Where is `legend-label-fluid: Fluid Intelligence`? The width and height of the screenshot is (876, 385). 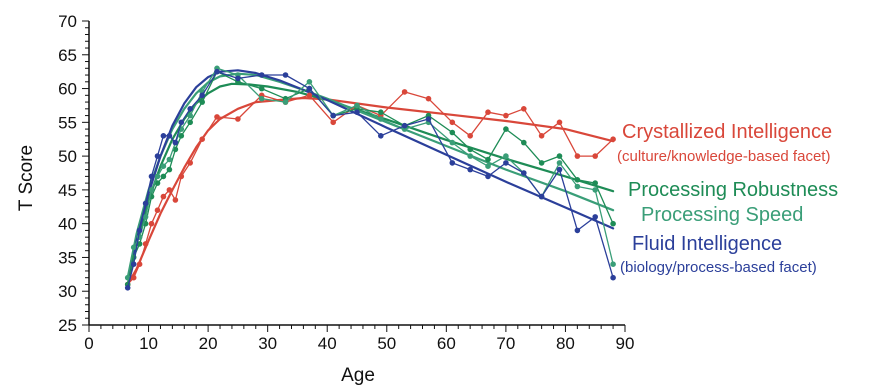
legend-label-fluid: Fluid Intelligence is located at coordinates (707, 244).